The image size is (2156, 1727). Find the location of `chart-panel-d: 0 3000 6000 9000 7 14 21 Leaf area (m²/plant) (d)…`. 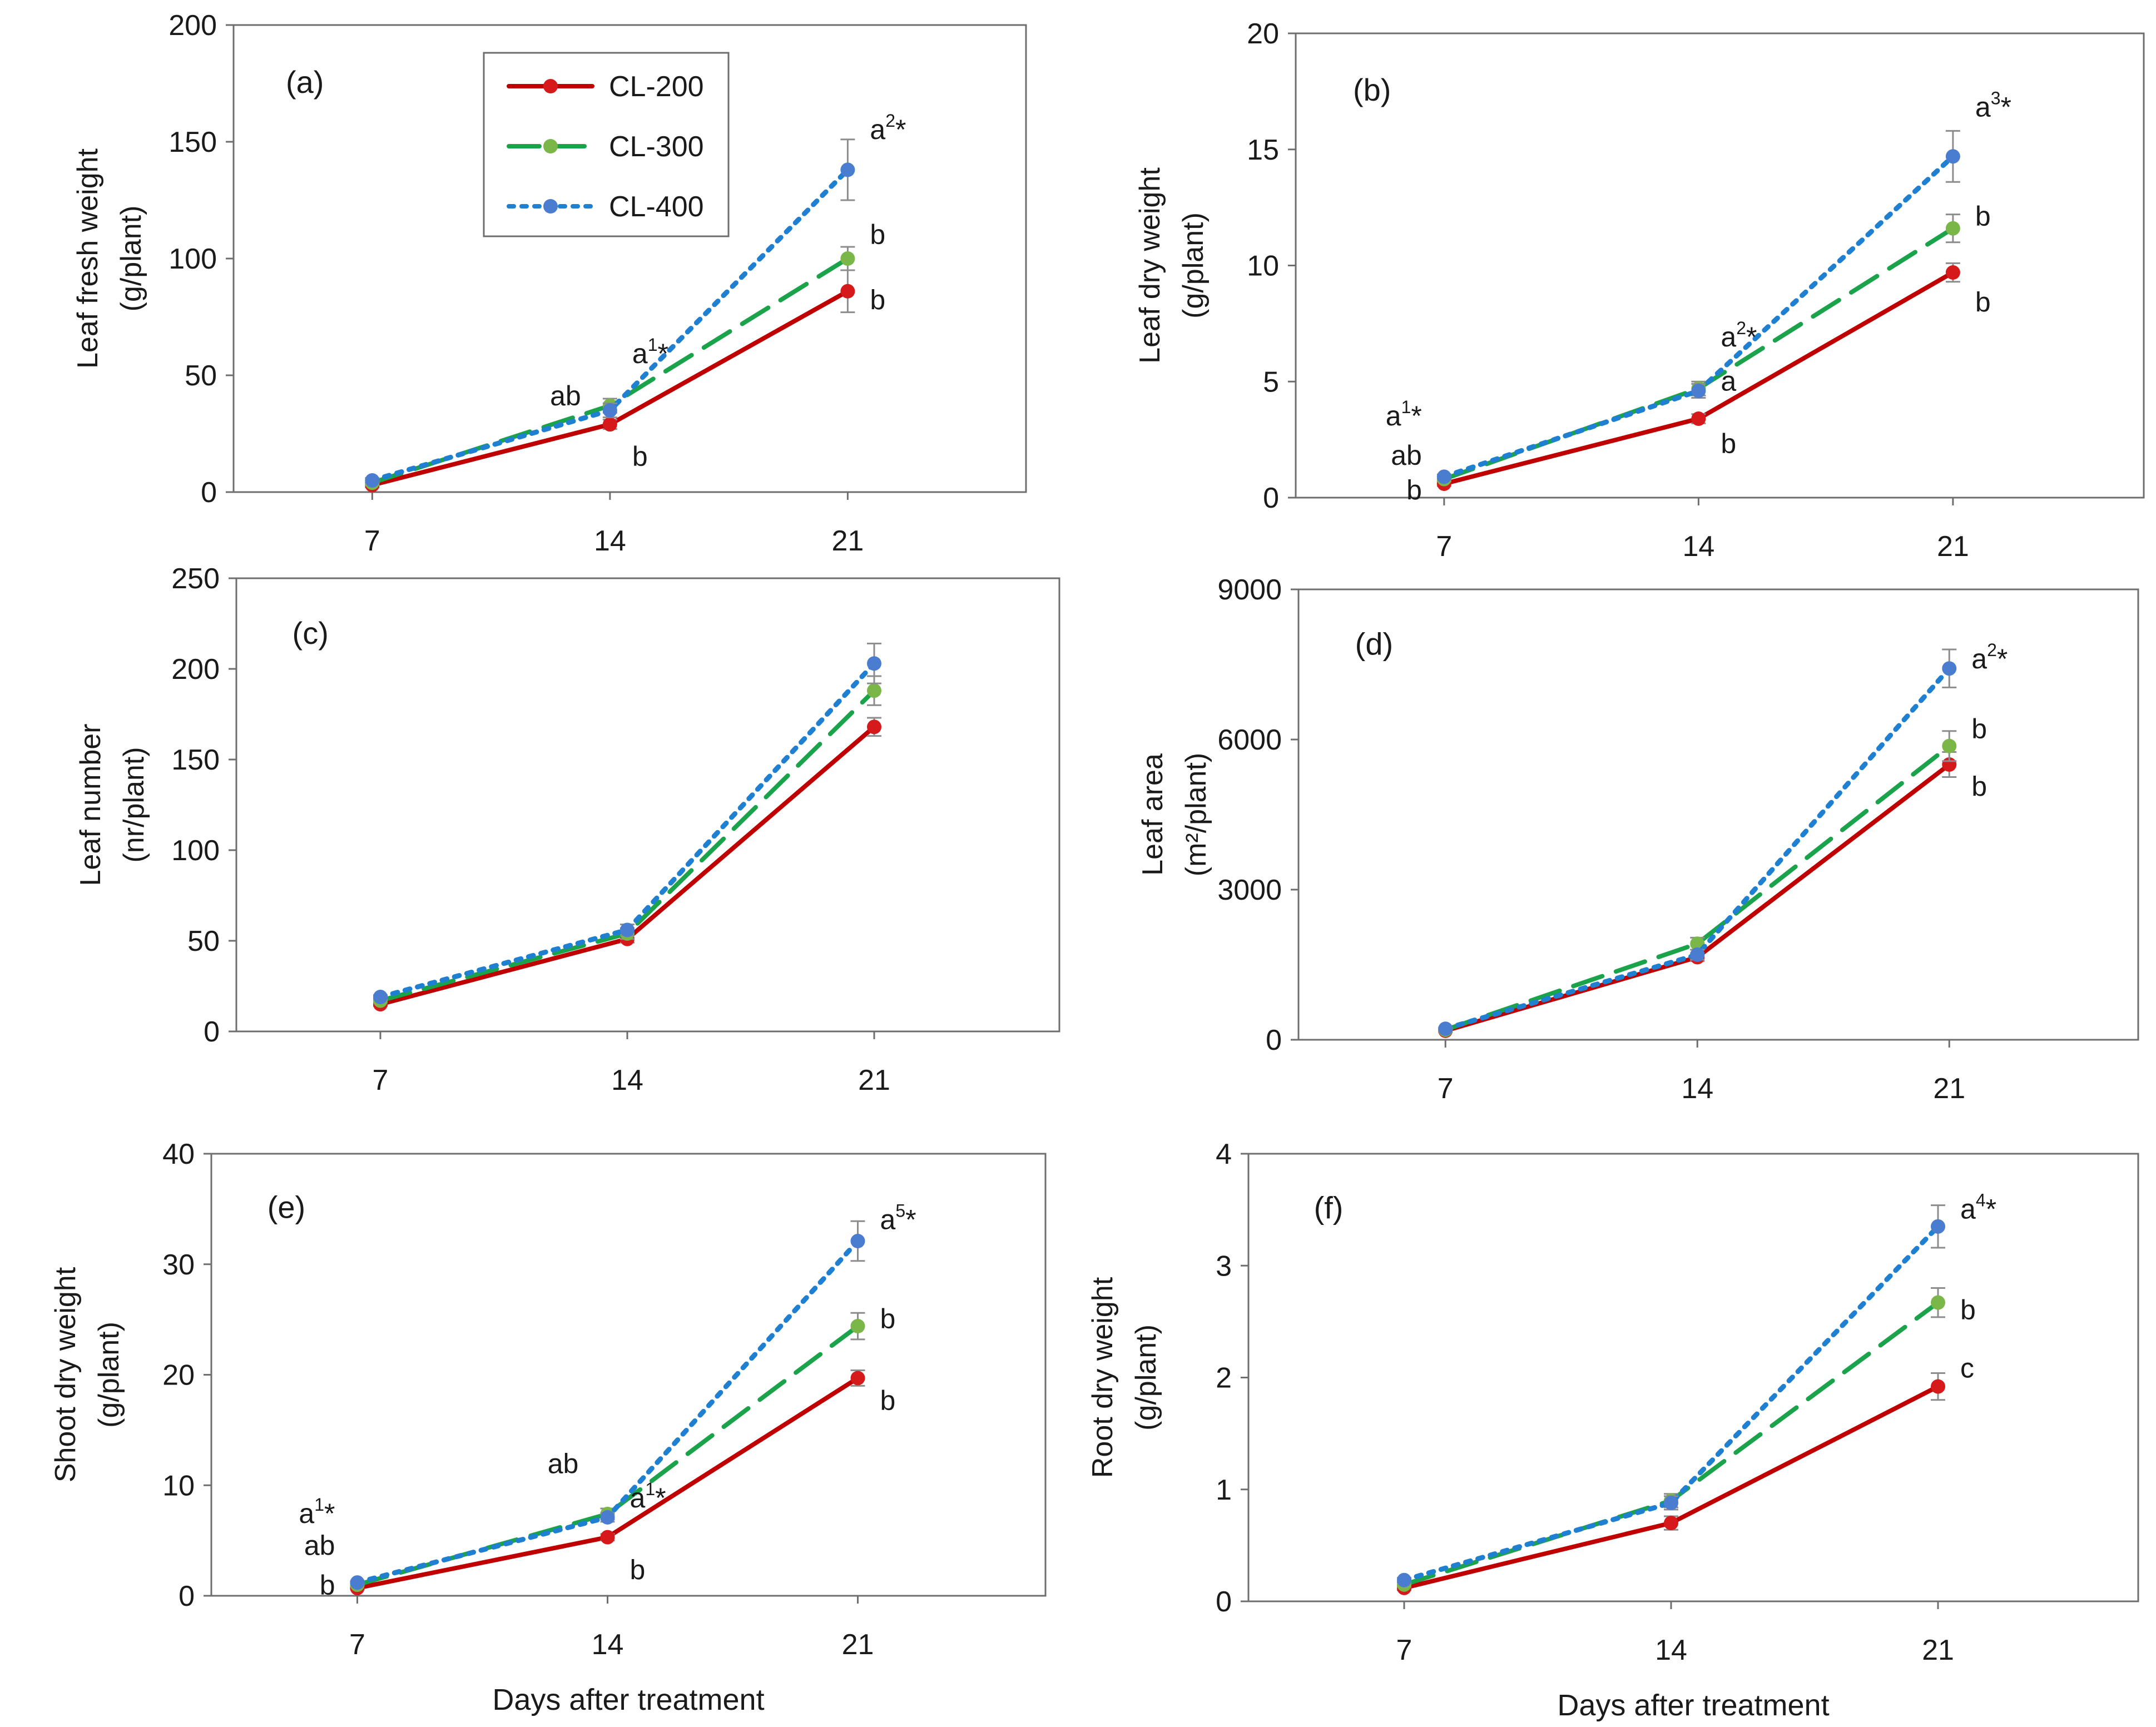

chart-panel-d: 0 3000 6000 9000 7 14 21 Leaf area (m²/plant) (d)… is located at coordinates (1638, 839).